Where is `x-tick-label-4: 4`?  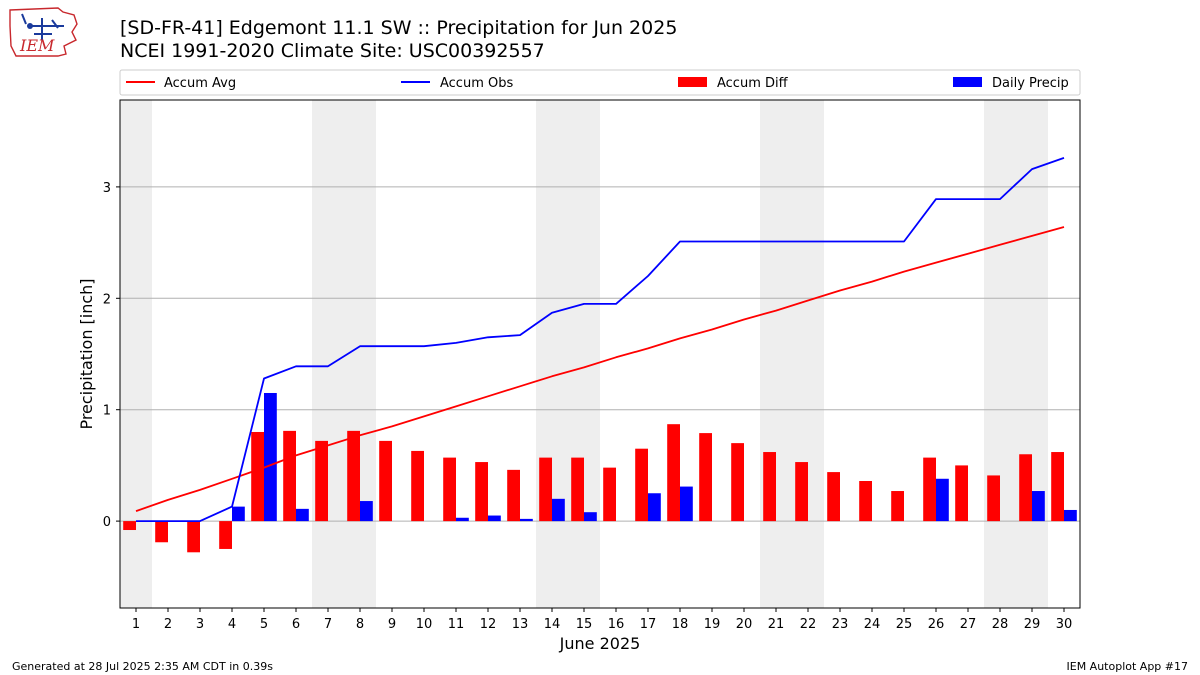 x-tick-label-4: 4 is located at coordinates (232, 624).